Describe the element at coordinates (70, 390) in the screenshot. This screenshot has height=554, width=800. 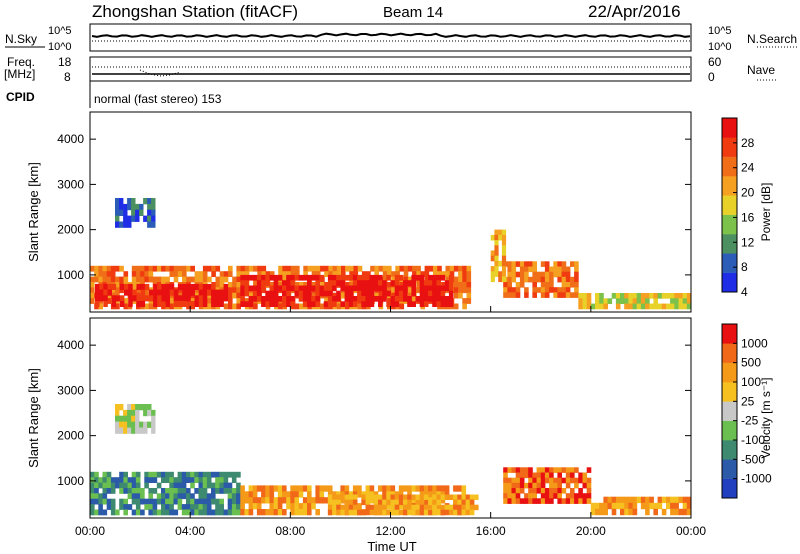
I see `y-tick-label: 3000` at that location.